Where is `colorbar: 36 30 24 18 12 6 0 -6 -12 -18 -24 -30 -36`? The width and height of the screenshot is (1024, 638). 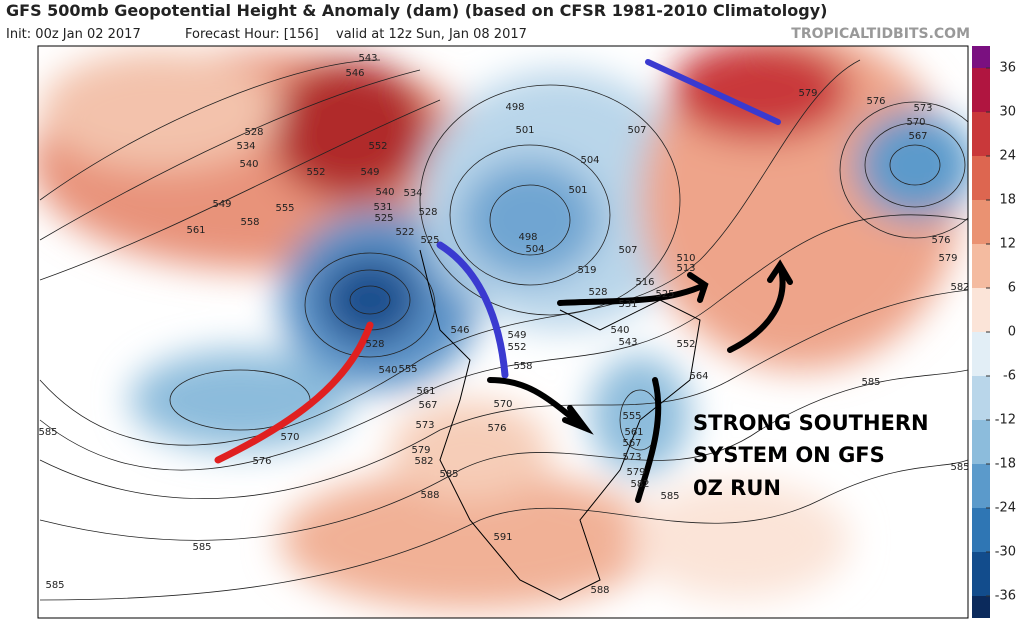 colorbar: 36 30 24 18 12 6 0 -6 -12 -18 -24 -30 -36 is located at coordinates (994, 332).